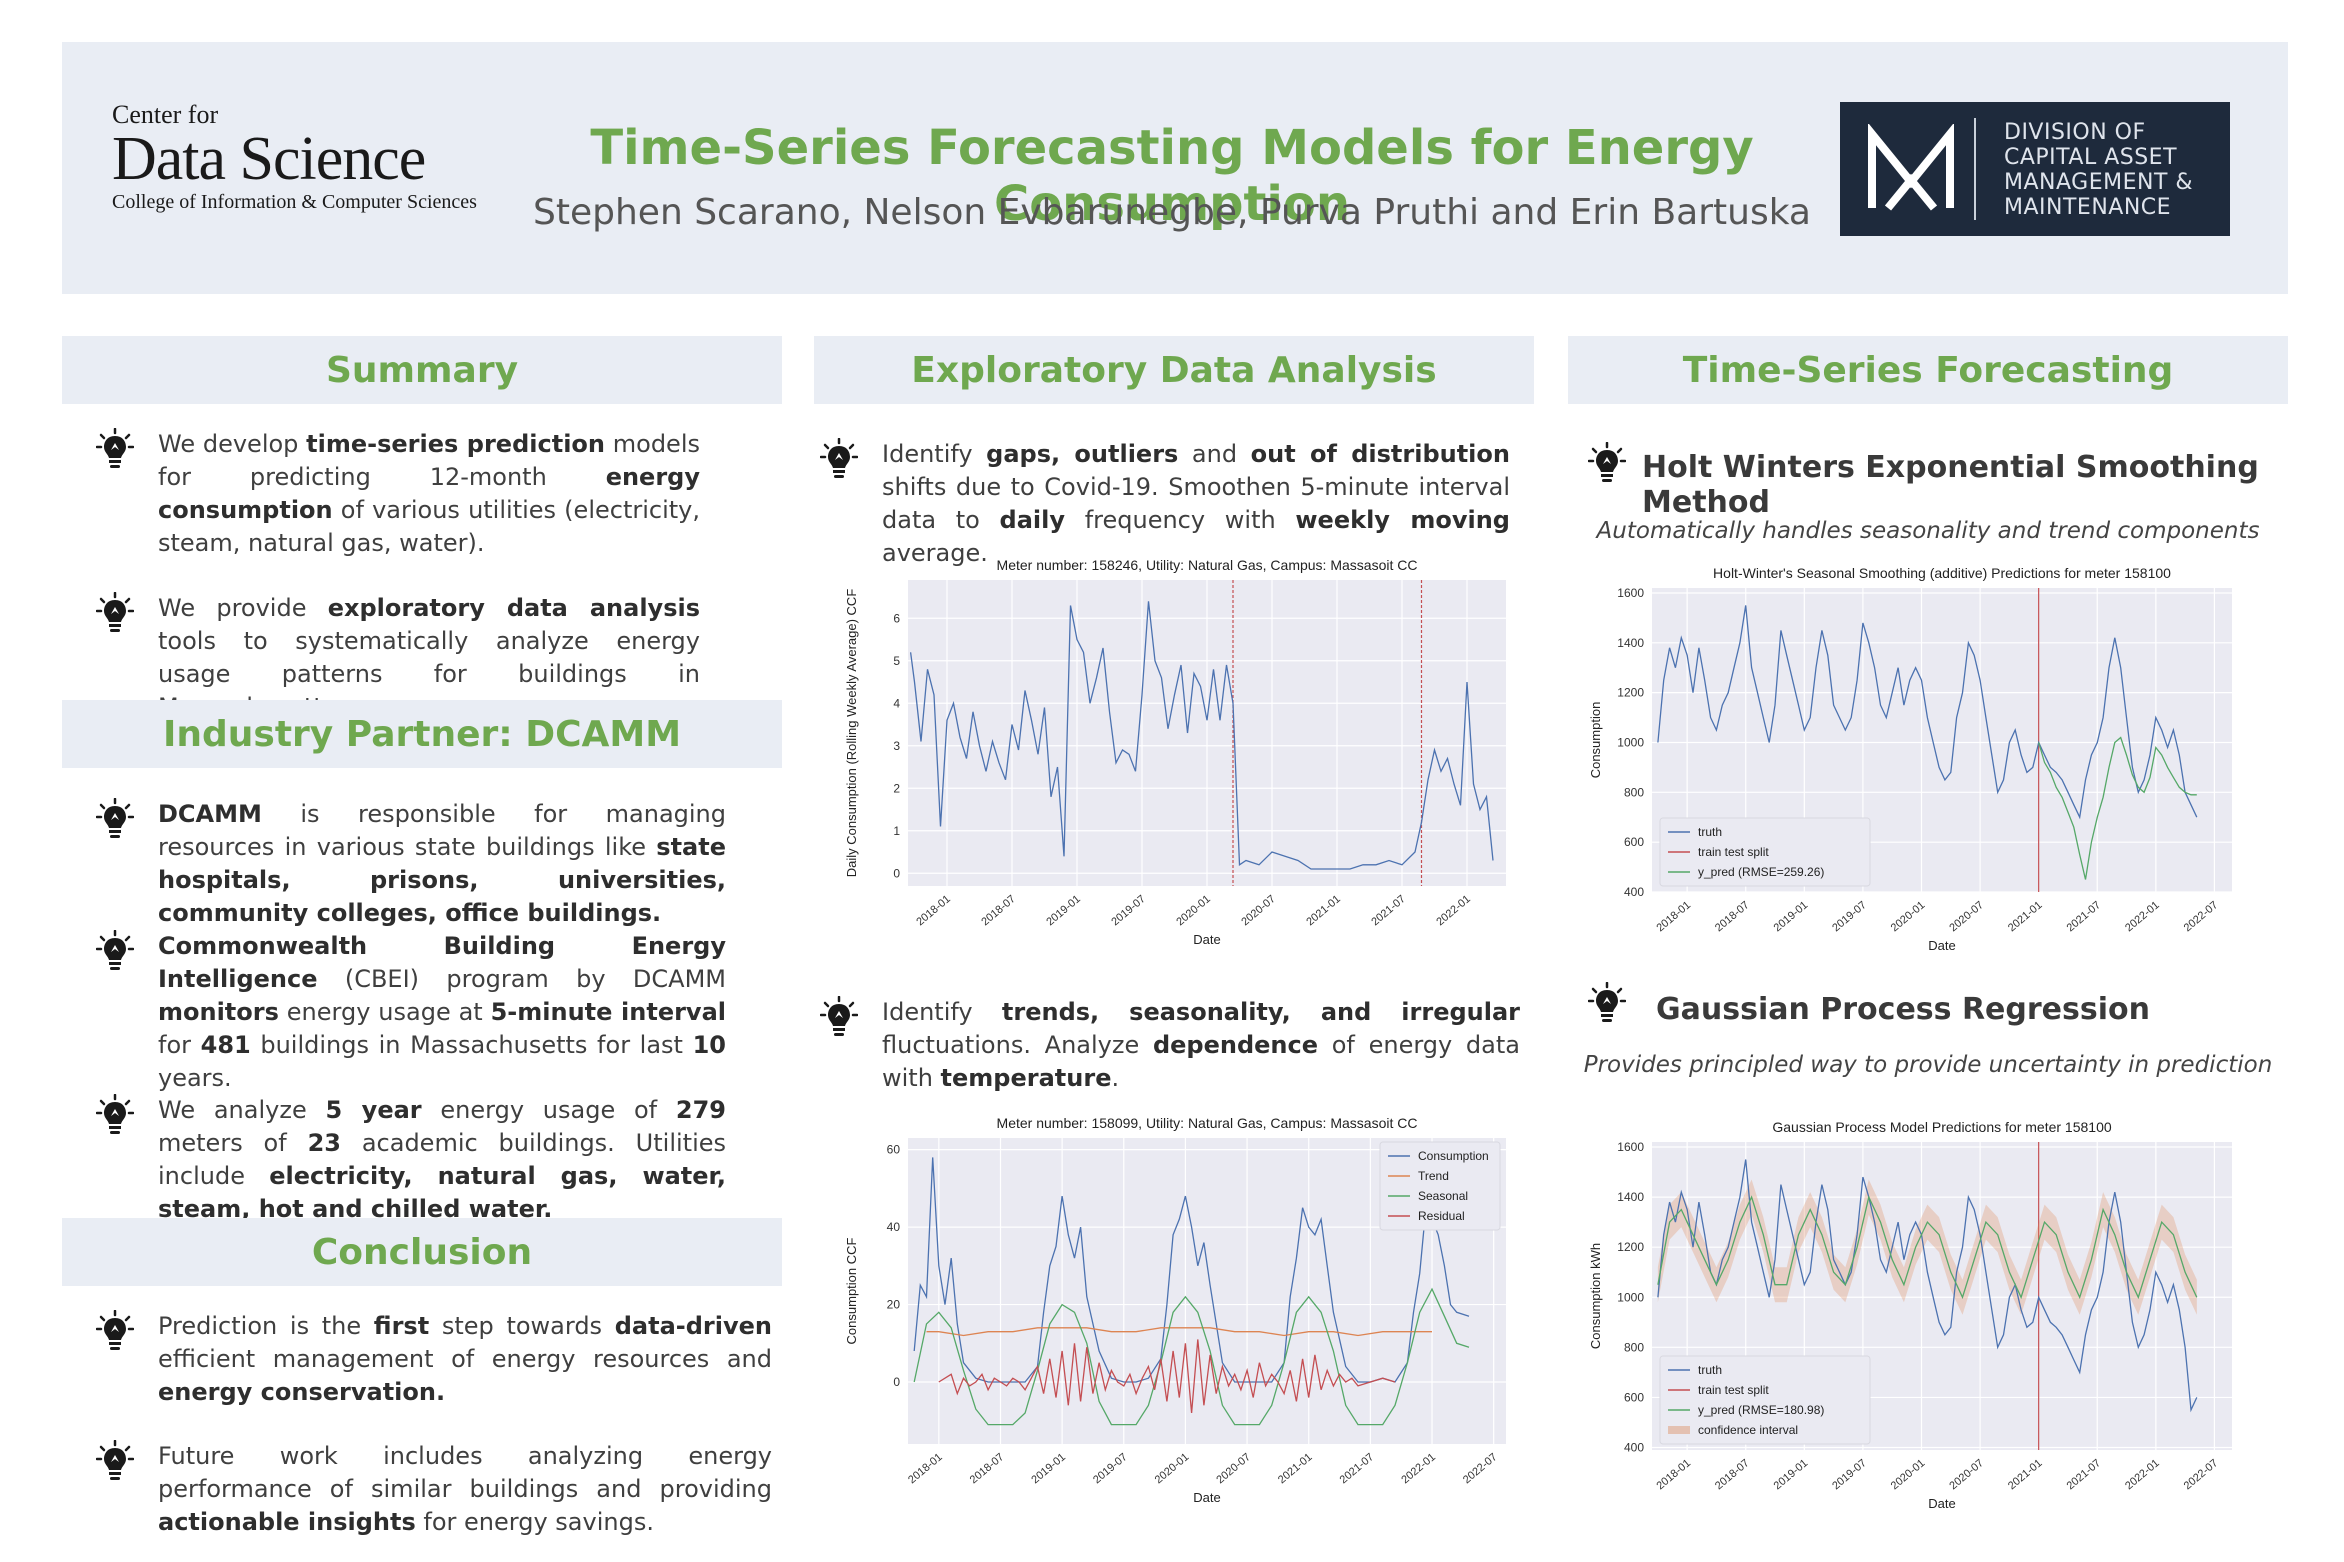 This screenshot has width=2344, height=1562. I want to click on bold-text: energy consumption, so click(429, 493).